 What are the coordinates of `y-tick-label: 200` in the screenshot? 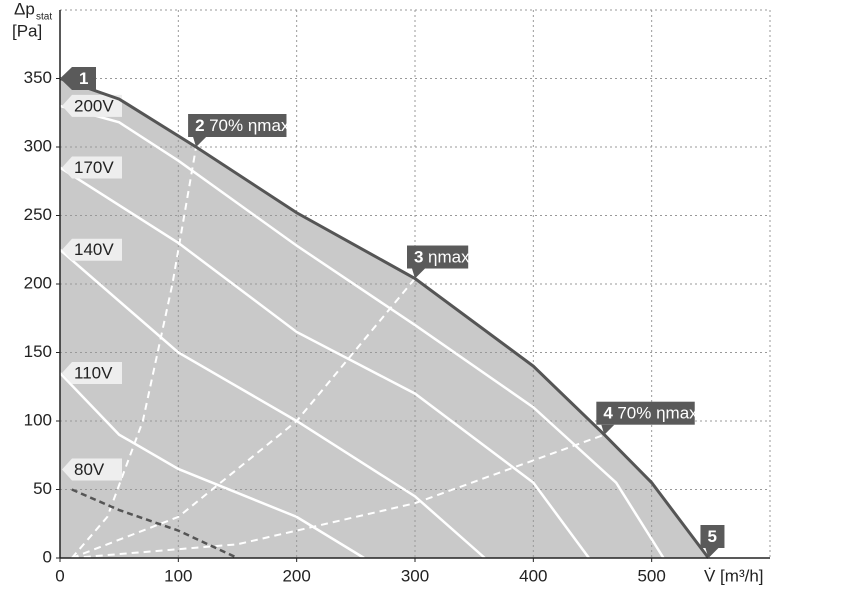 It's located at (38, 282).